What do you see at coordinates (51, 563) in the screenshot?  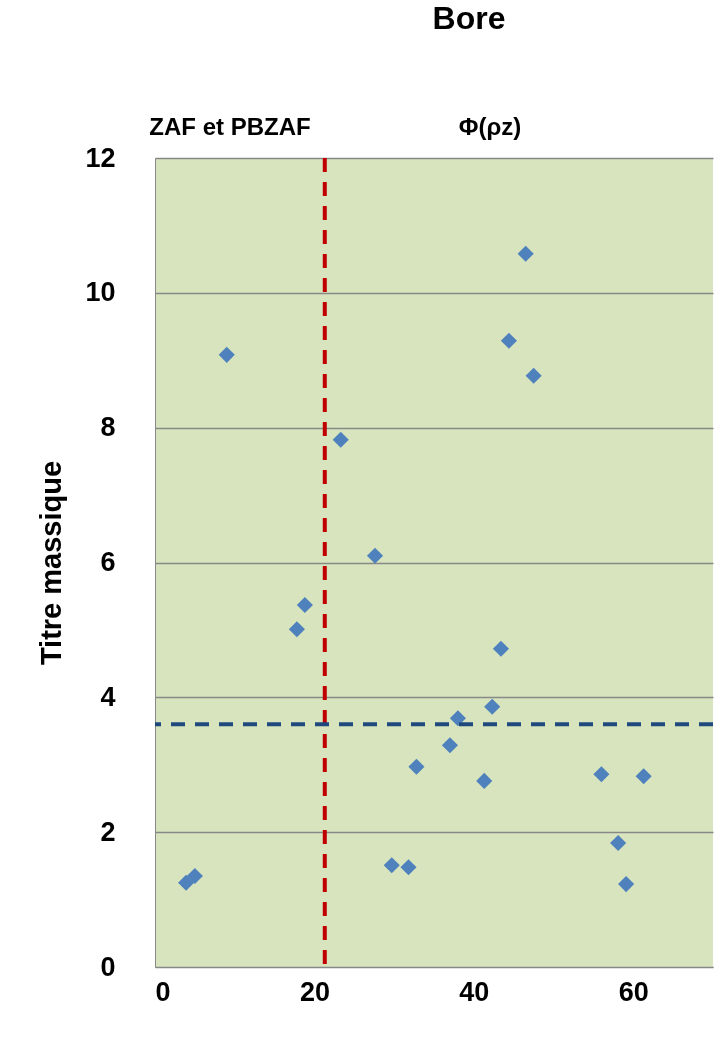 I see `y-axis-title: Titre massique` at bounding box center [51, 563].